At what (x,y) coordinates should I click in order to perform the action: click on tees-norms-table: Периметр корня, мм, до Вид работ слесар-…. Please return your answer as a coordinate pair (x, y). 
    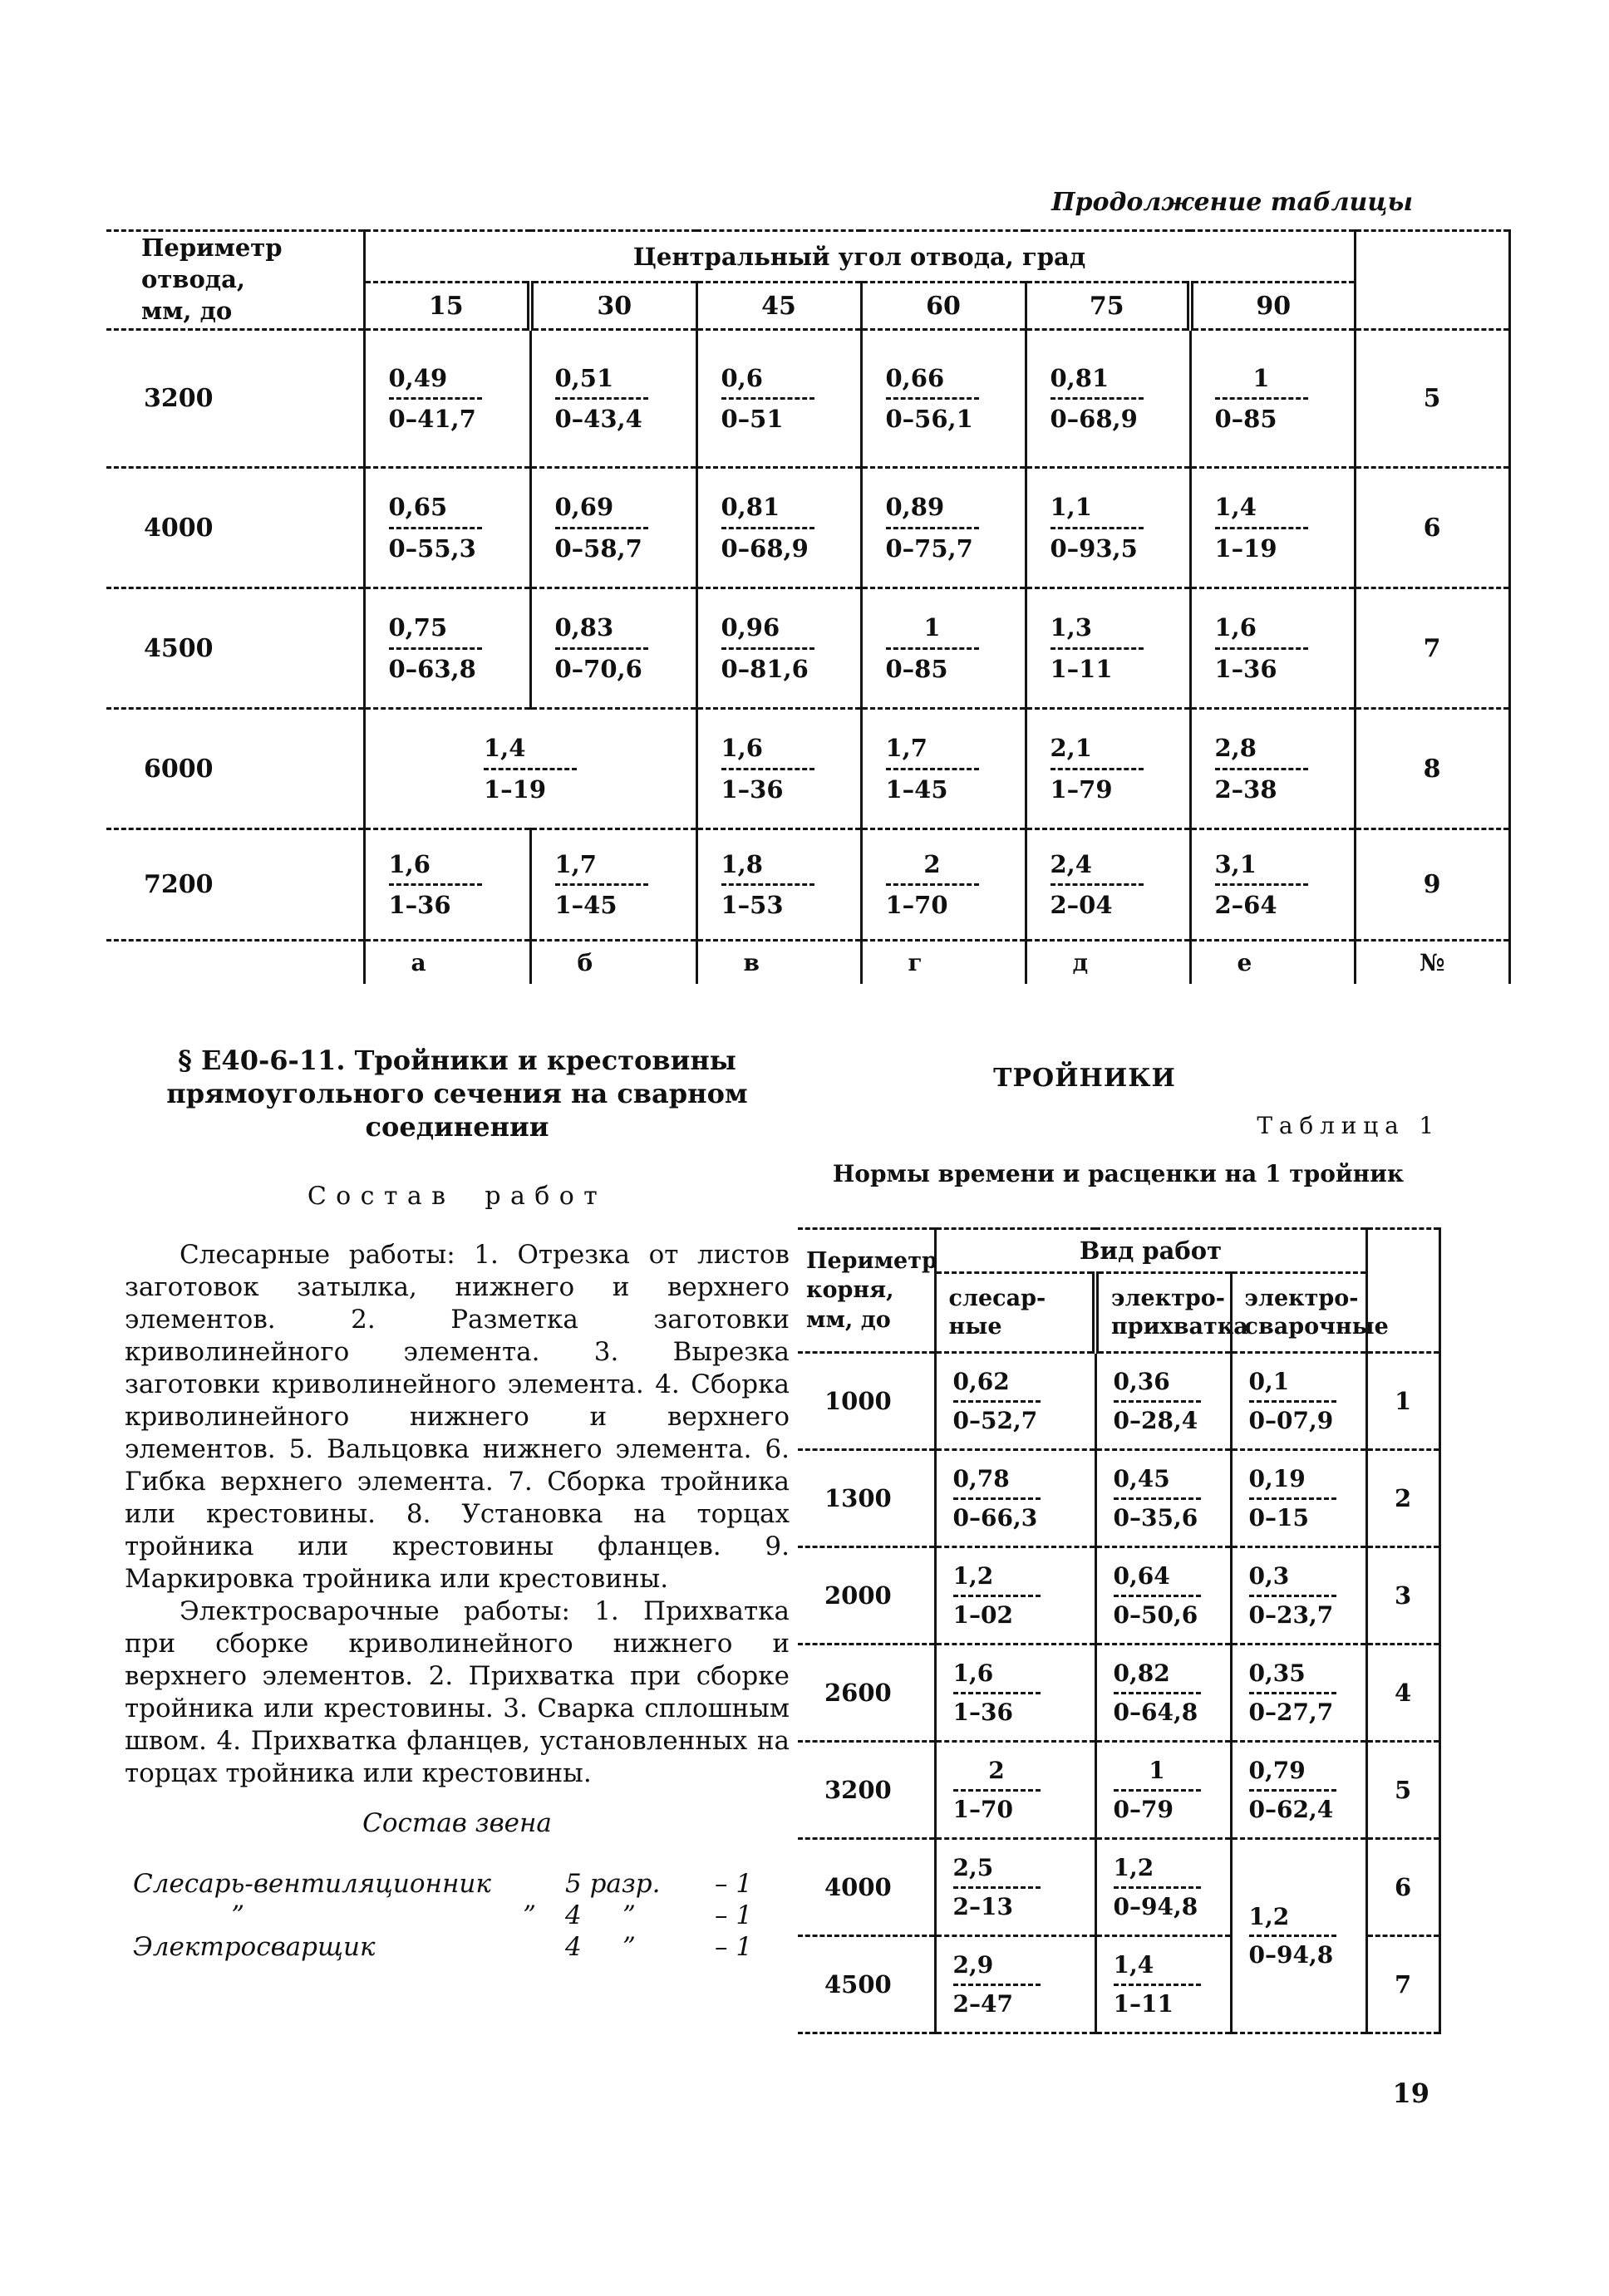
    Looking at the image, I should click on (1119, 1630).